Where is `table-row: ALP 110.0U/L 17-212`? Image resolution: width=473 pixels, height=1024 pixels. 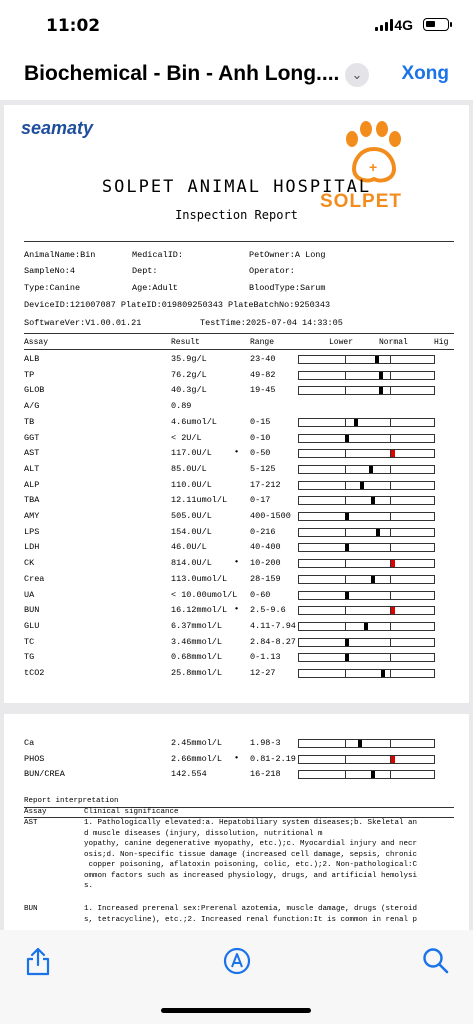 table-row: ALP 110.0U/L 17-212 is located at coordinates (236, 488).